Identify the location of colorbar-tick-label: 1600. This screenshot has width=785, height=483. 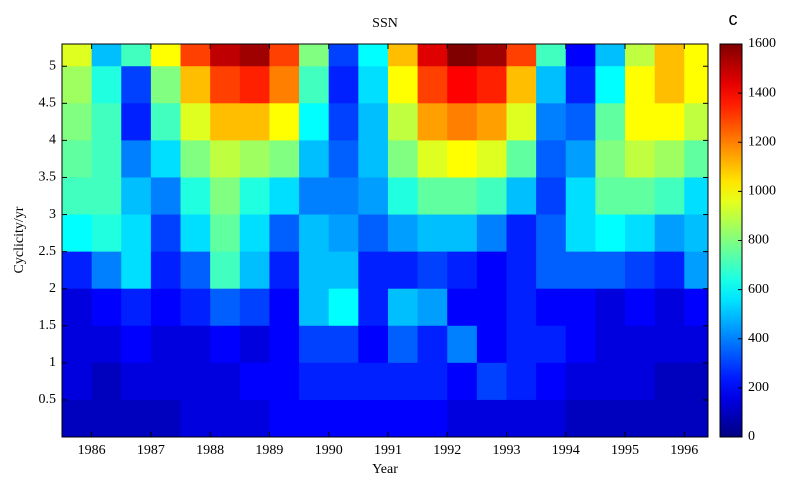
(762, 43).